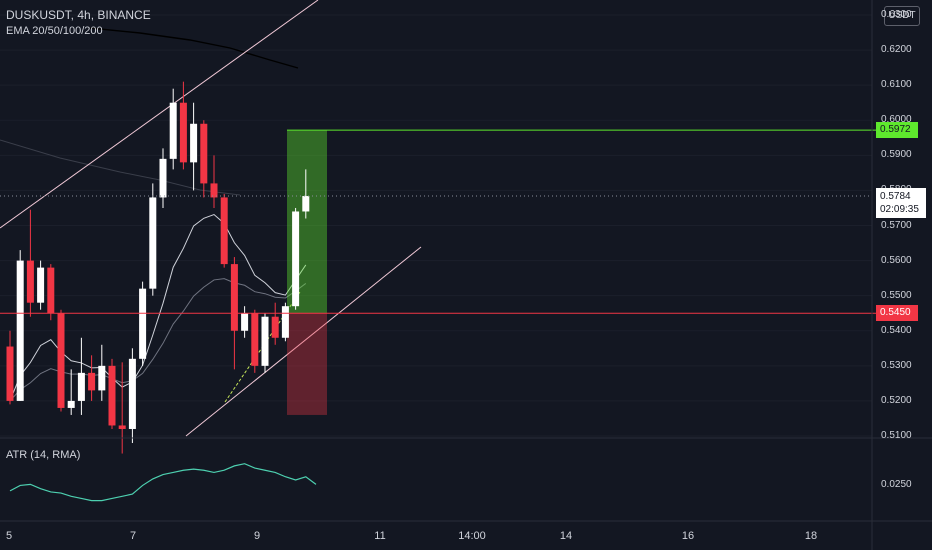 This screenshot has height=550, width=932. Describe the element at coordinates (688, 536) in the screenshot. I see `time-axis-tick: 16` at that location.